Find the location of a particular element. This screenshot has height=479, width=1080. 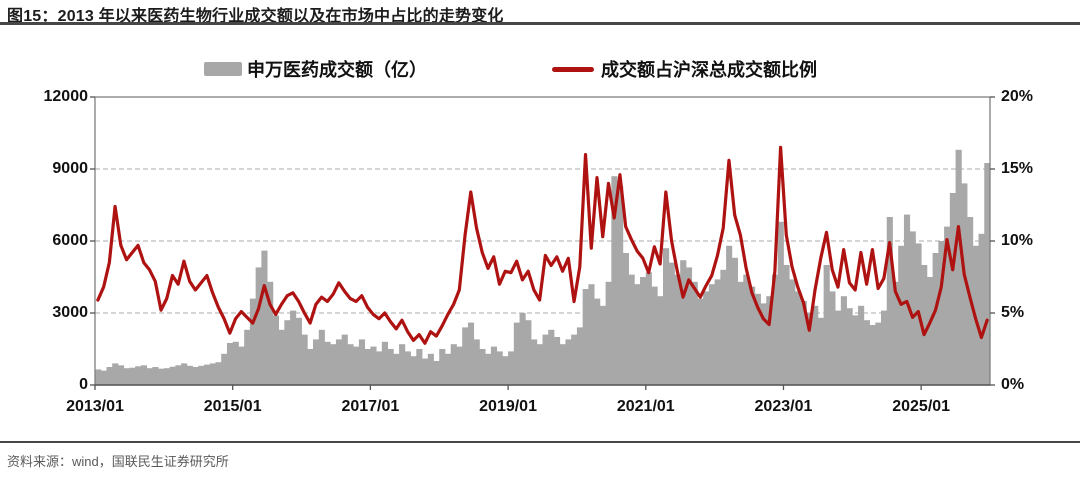

right-axis-label: 15% is located at coordinates (1017, 168).